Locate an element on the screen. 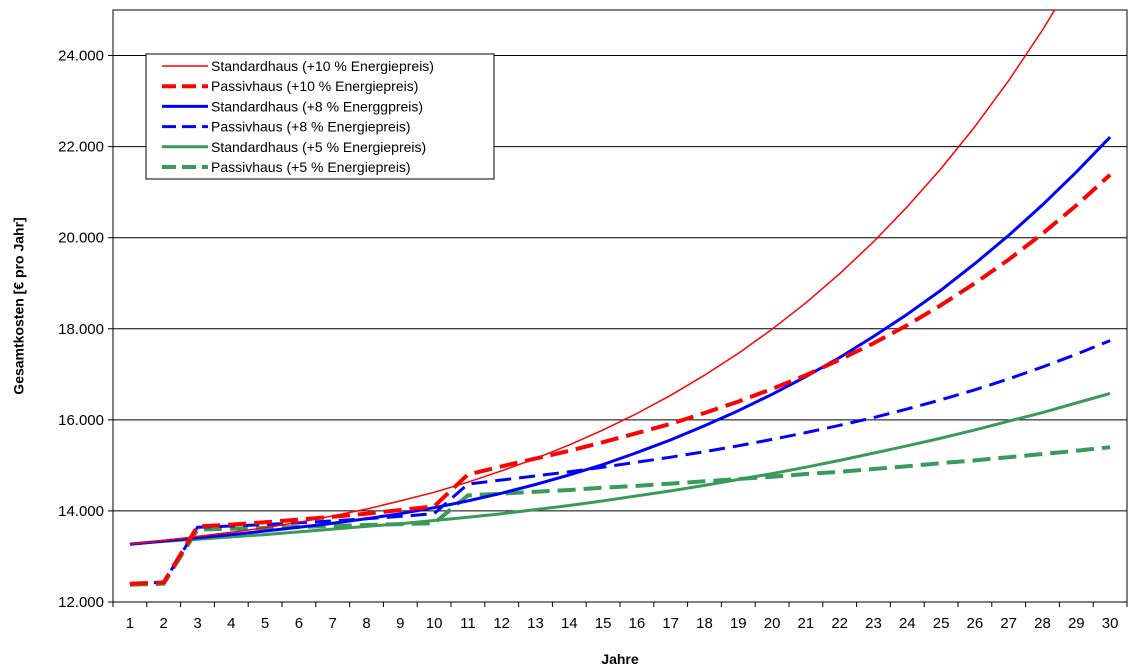 The image size is (1134, 669). x-tick-label: 10 is located at coordinates (434, 623).